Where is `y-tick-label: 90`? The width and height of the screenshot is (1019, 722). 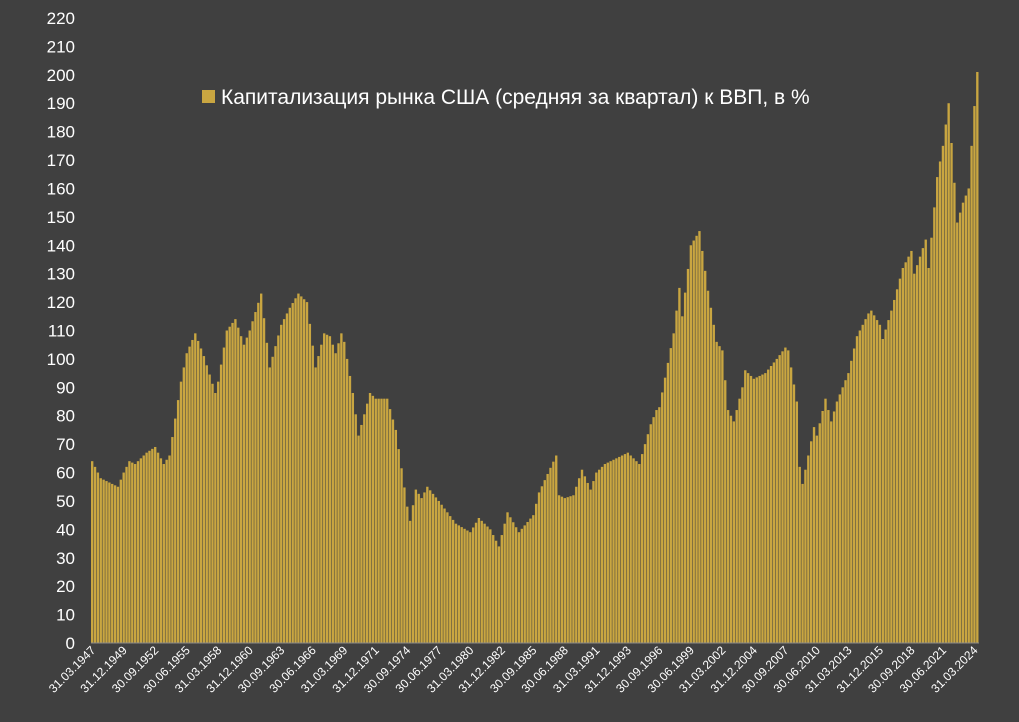
y-tick-label: 90 is located at coordinates (65, 387).